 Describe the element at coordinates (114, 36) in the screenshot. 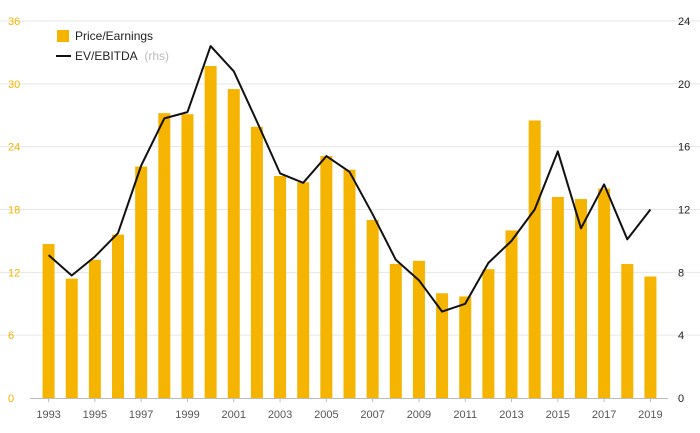

I see `legend-label-price-earnings: Price/Earnings` at that location.